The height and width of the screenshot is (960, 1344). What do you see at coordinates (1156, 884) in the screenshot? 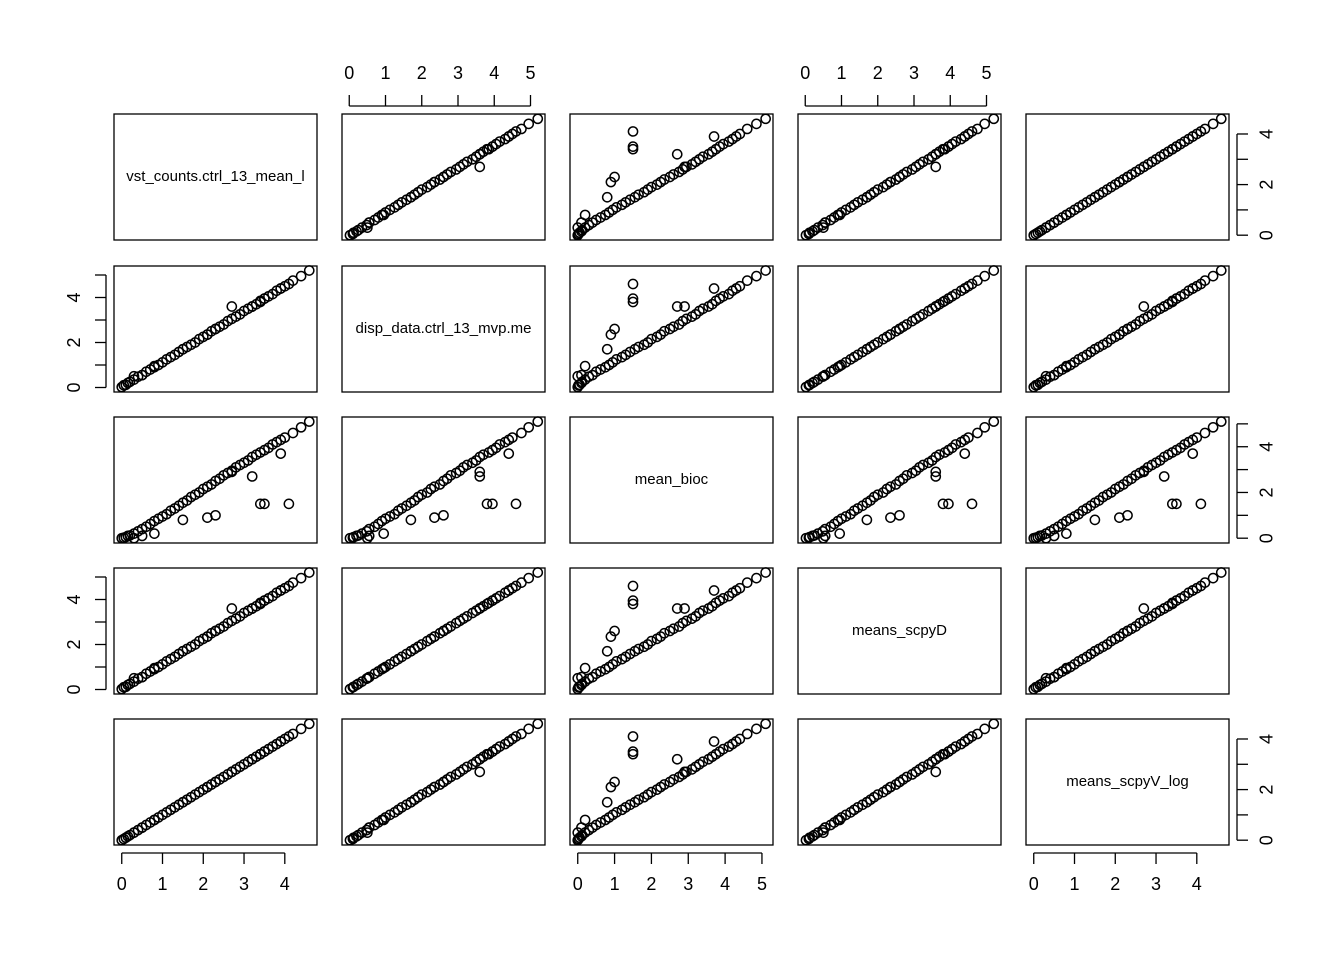
I see `x-tick-label: 3` at bounding box center [1156, 884].